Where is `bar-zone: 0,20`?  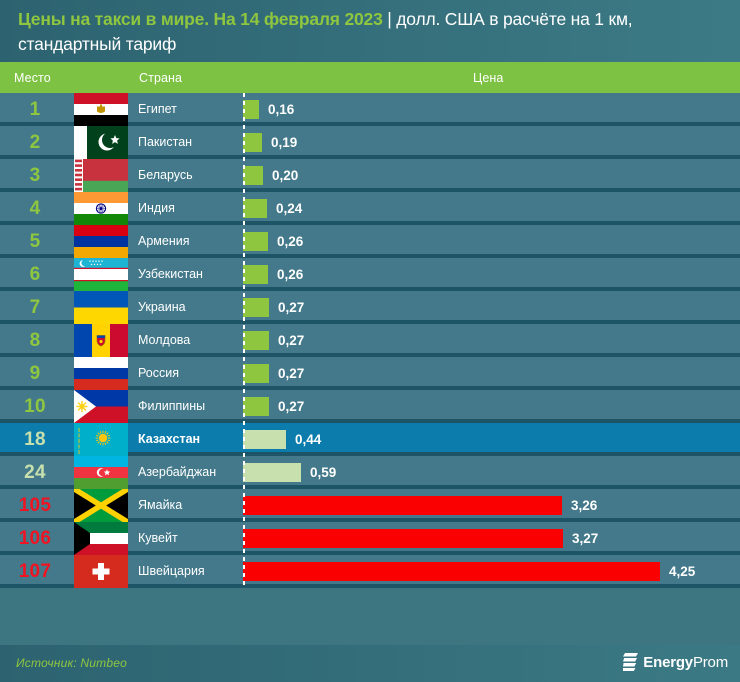
bar-zone: 0,20 is located at coordinates (491, 175).